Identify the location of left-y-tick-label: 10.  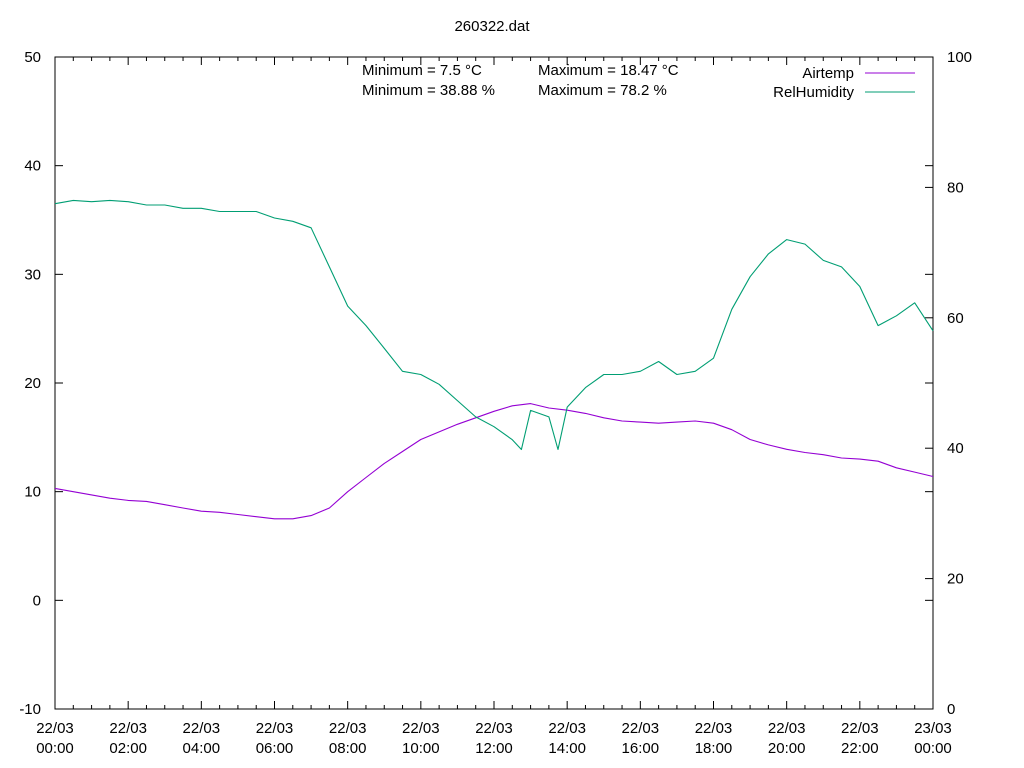
(32, 492).